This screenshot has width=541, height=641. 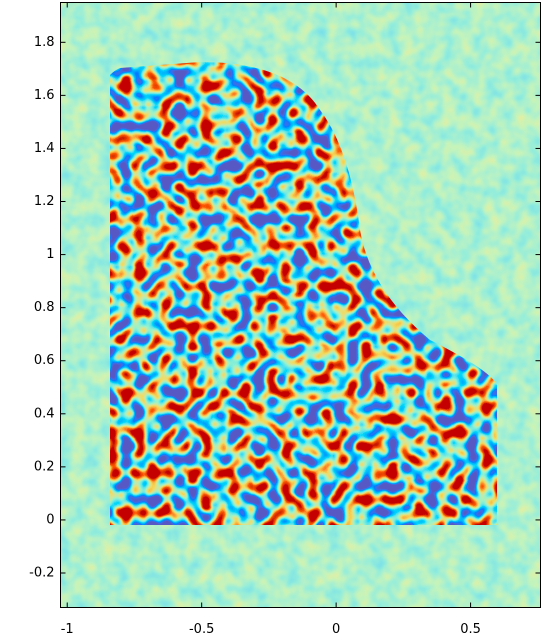 I want to click on y-tick-label: 0.4, so click(x=44, y=413).